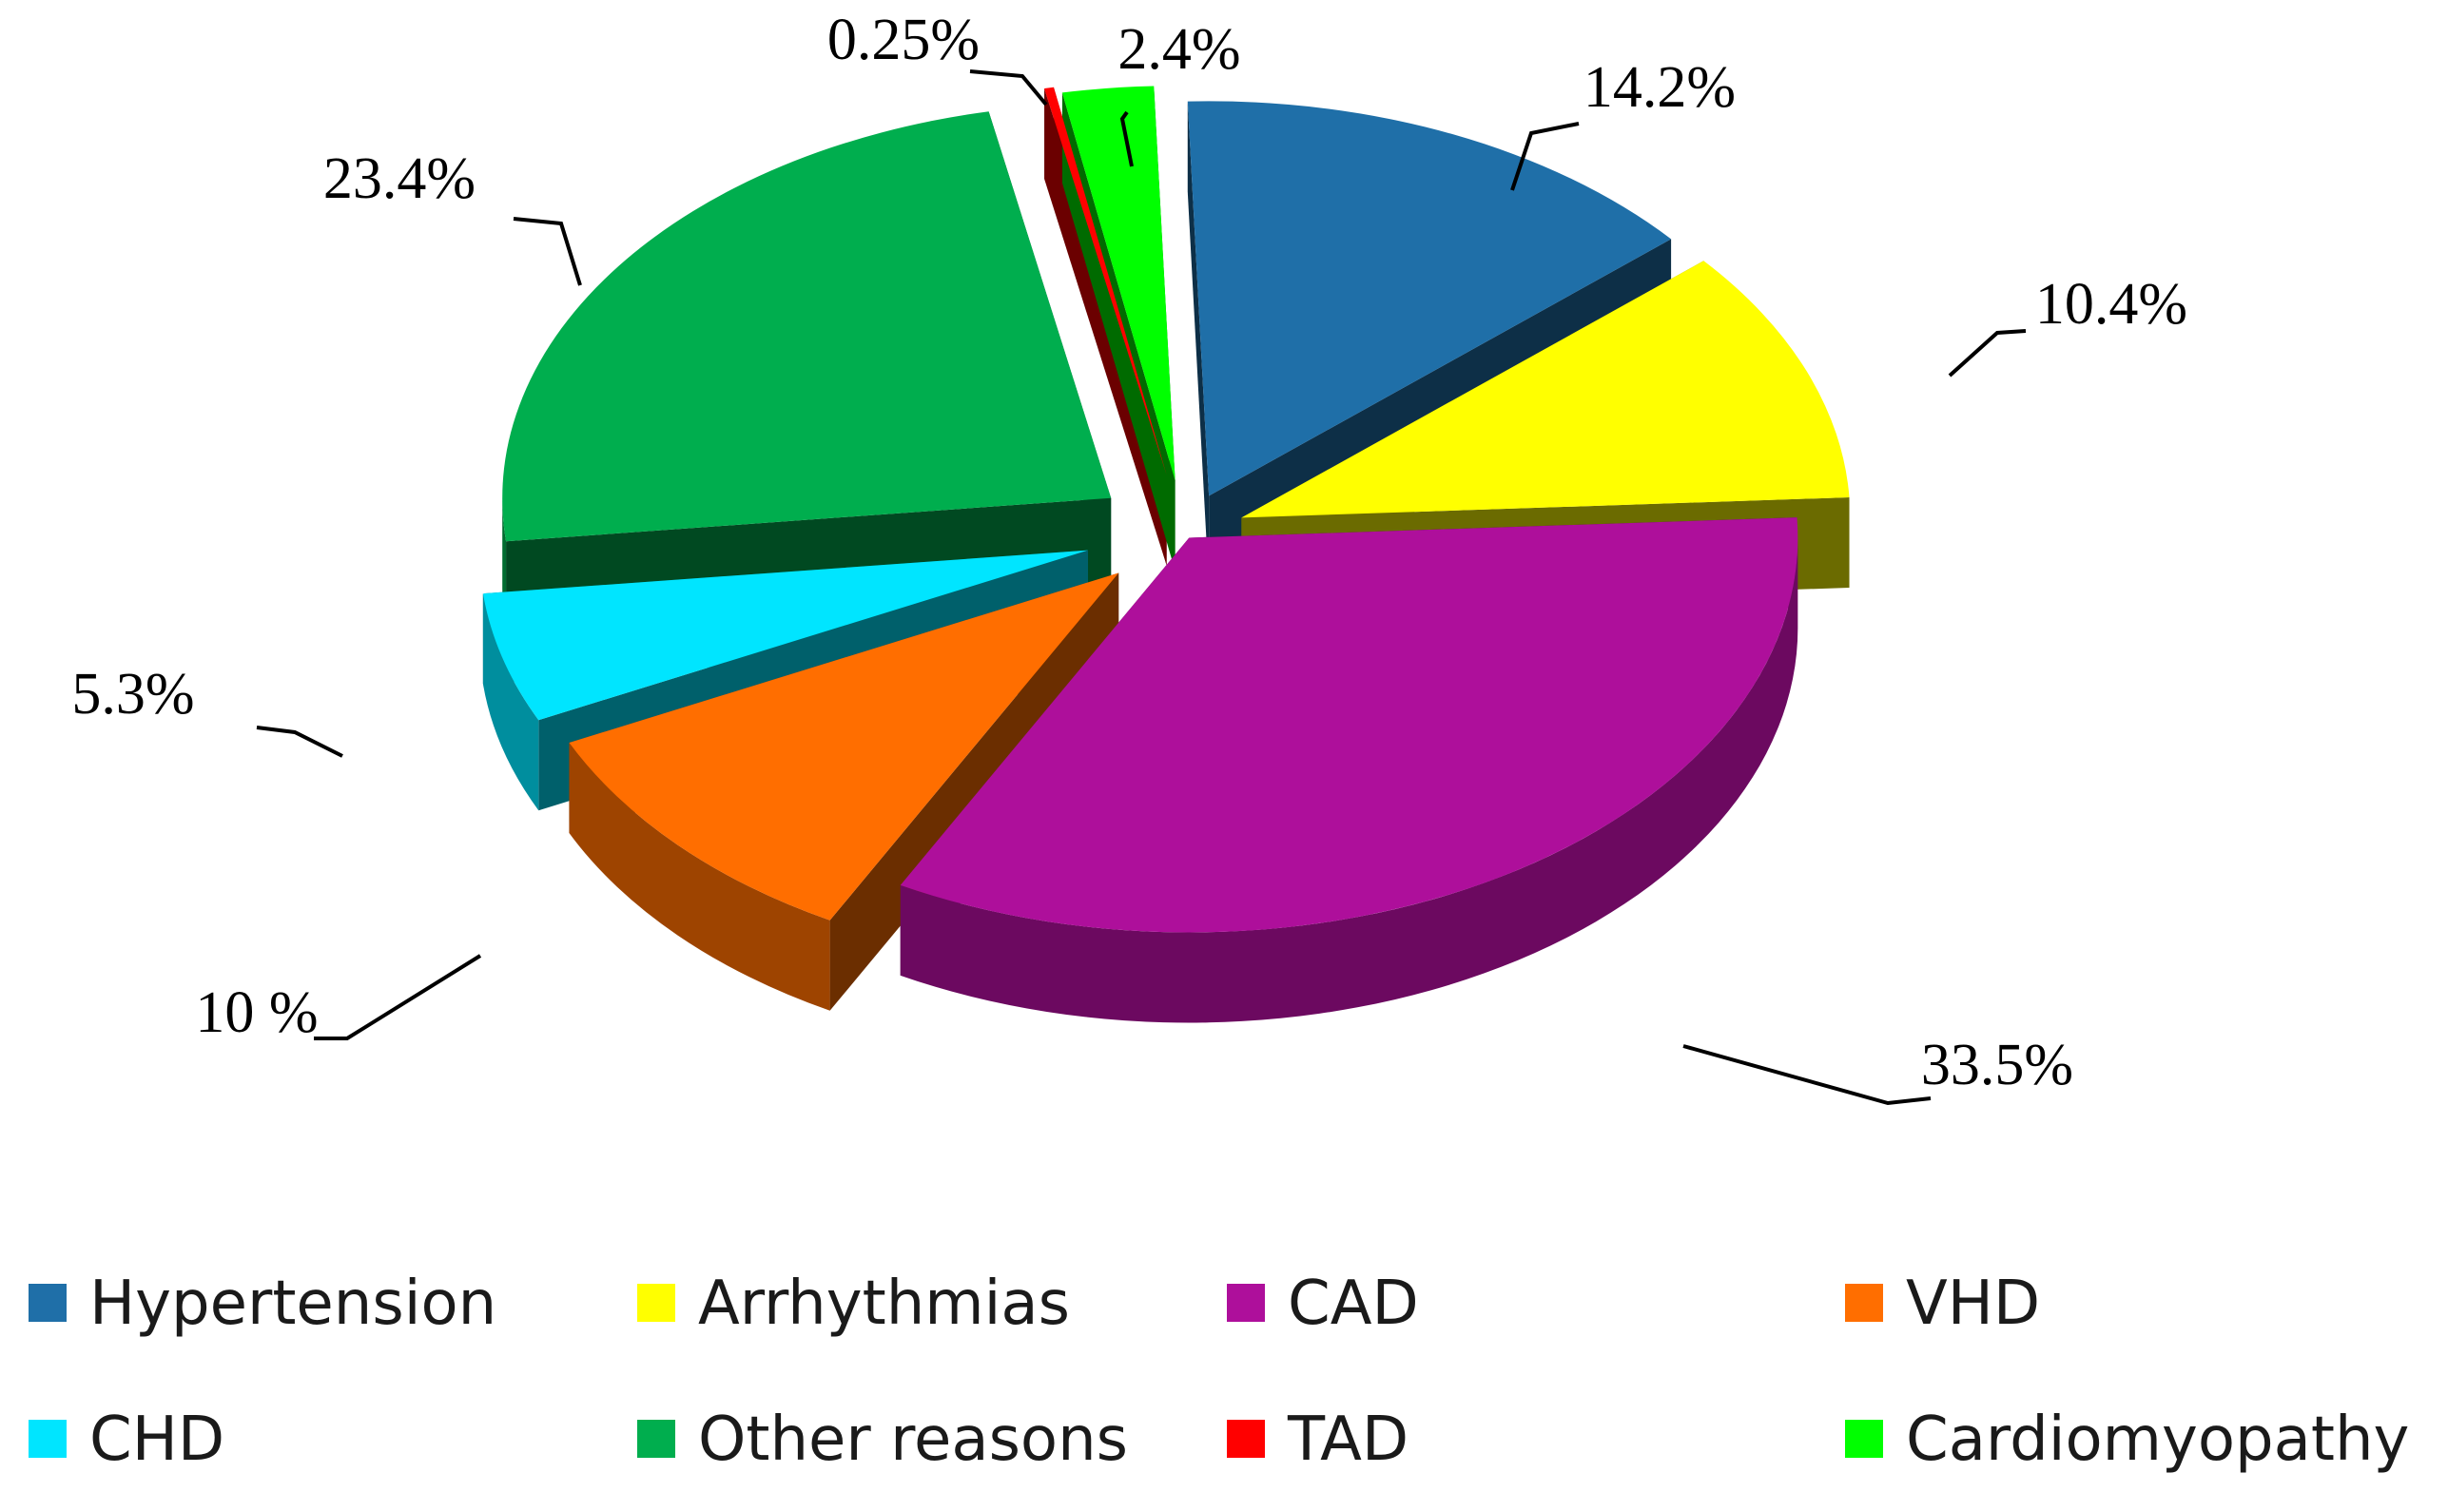 Image resolution: width=2448 pixels, height=1512 pixels. I want to click on legend-label-chd: CHD, so click(156, 1440).